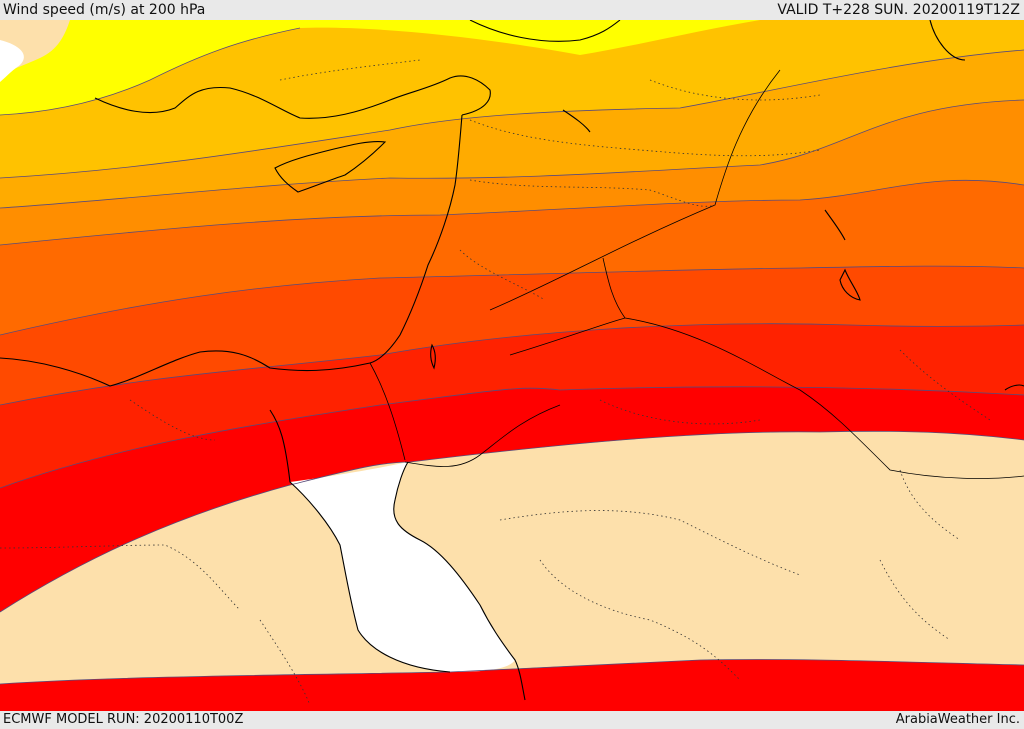 This screenshot has height=729, width=1024. What do you see at coordinates (104, 10) in the screenshot?
I see `map-title: Wind speed (m/s) at 200 hPa` at bounding box center [104, 10].